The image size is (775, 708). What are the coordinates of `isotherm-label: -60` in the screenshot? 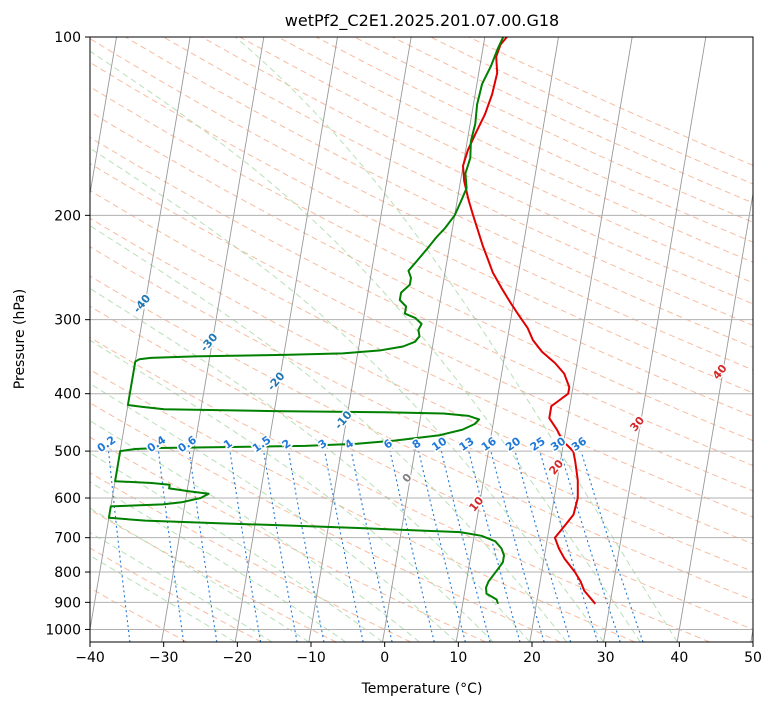 It's located at (9, 226).